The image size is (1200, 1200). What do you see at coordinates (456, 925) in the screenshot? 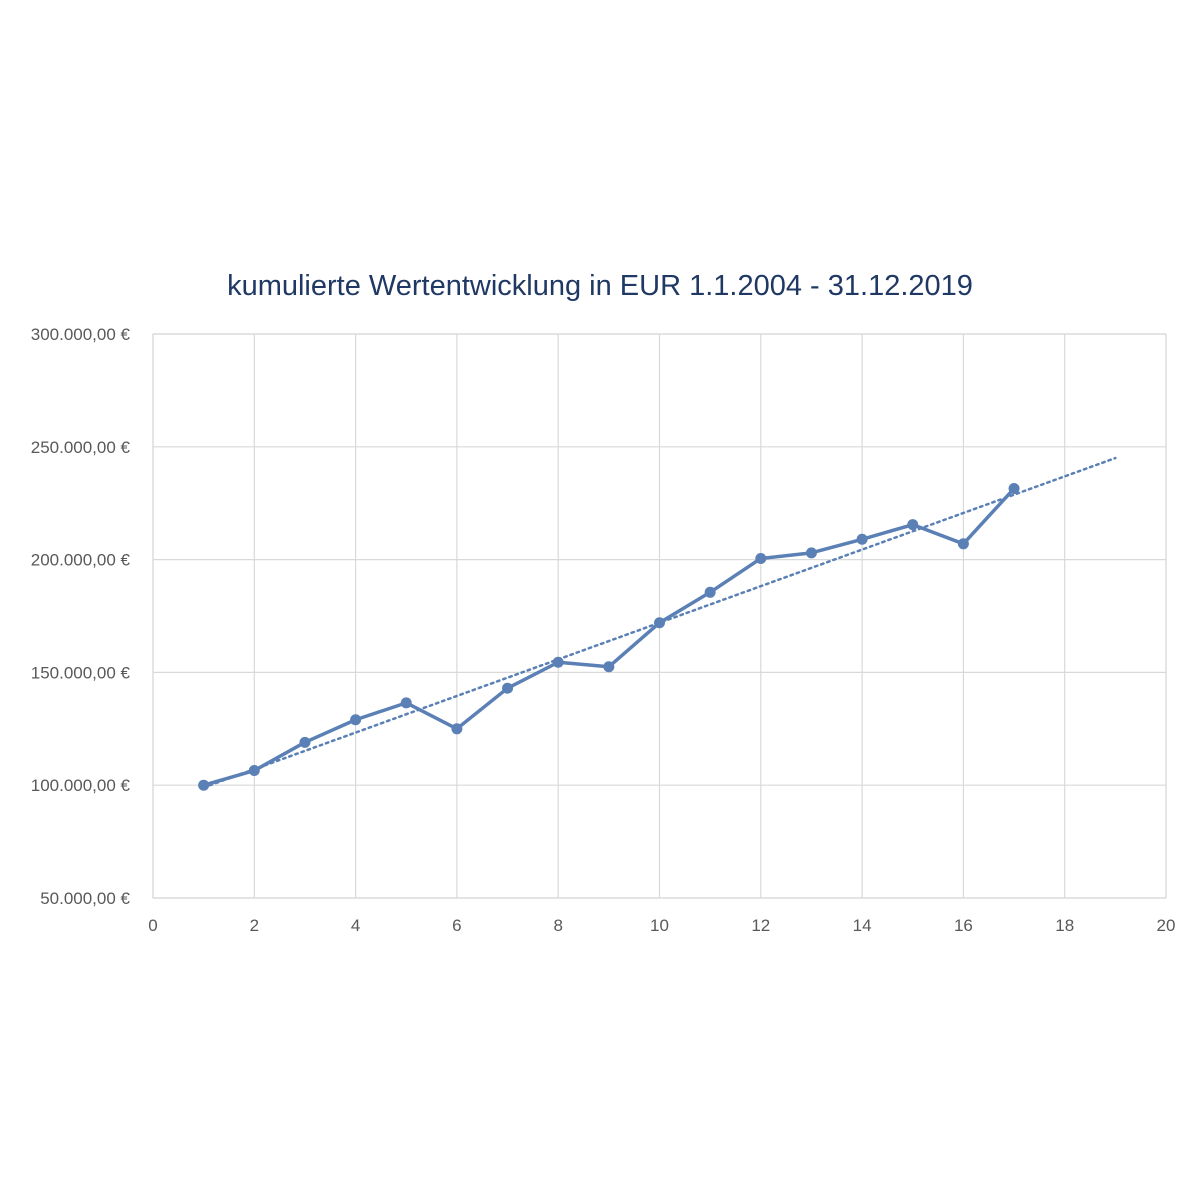
I see `x-tick-label: 6` at bounding box center [456, 925].